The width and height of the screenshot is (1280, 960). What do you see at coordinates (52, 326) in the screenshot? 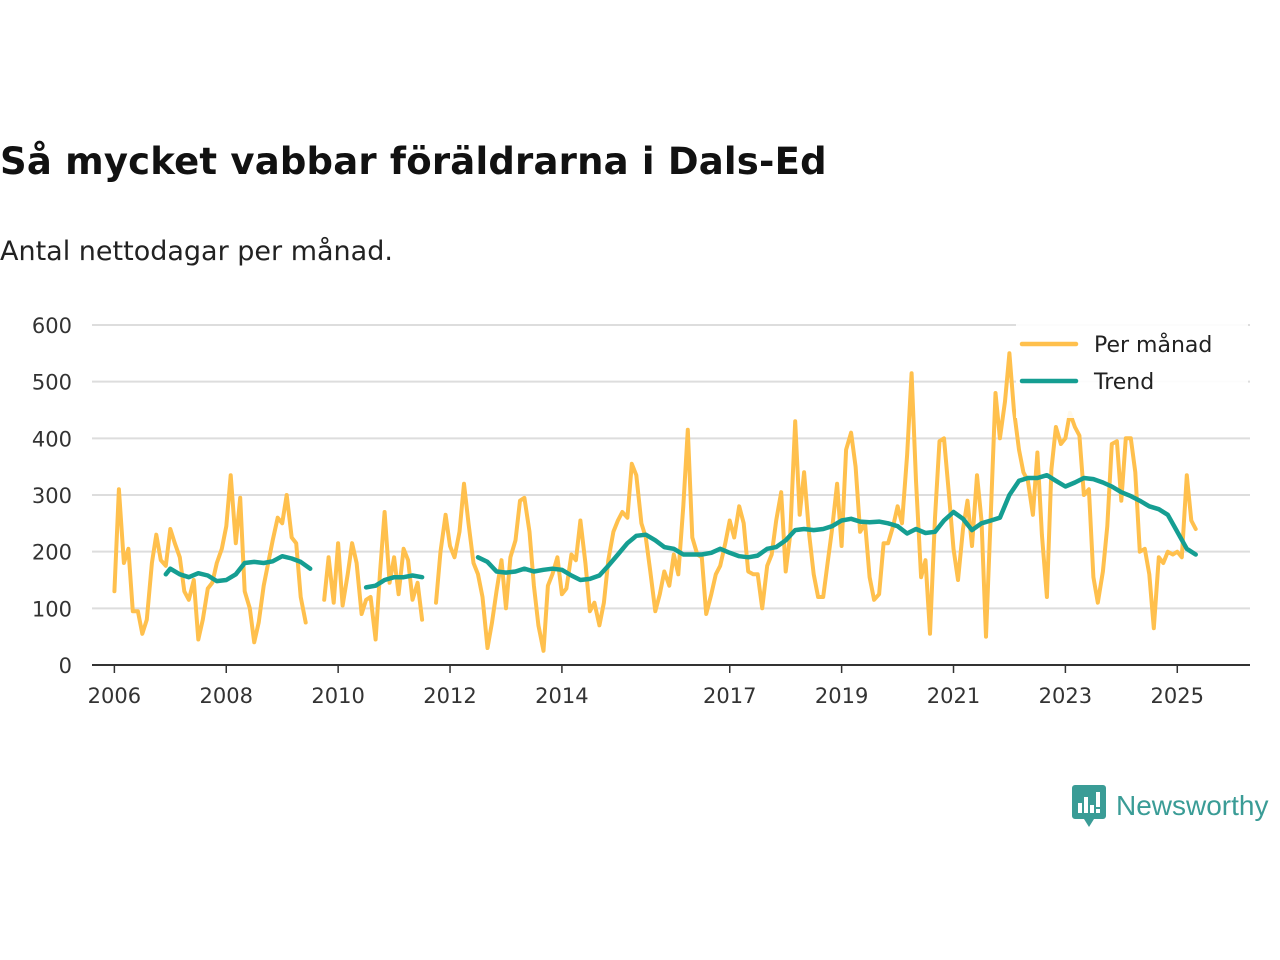
I see `y-tick-label: 600` at bounding box center [52, 326].